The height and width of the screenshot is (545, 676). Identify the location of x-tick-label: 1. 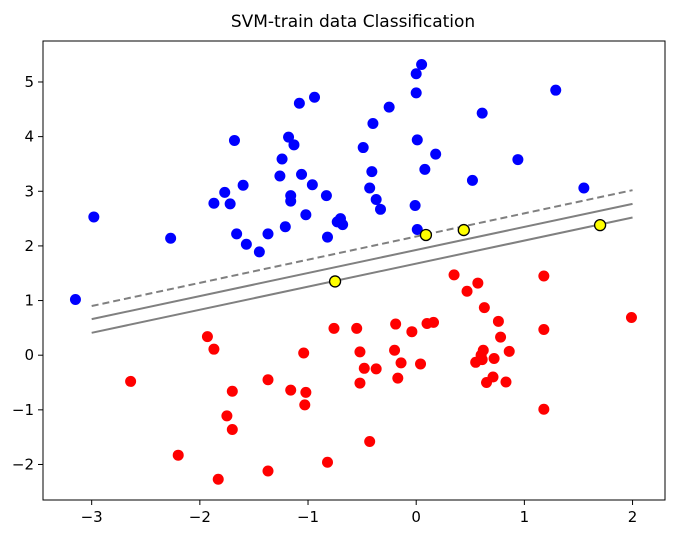
(525, 517).